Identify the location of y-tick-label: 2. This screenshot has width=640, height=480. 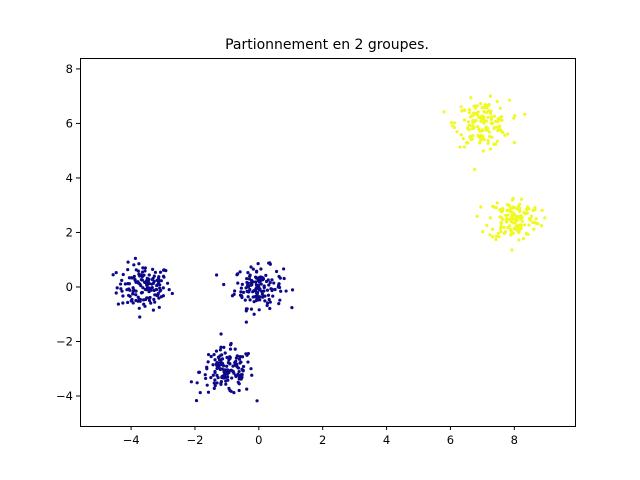
(69, 232).